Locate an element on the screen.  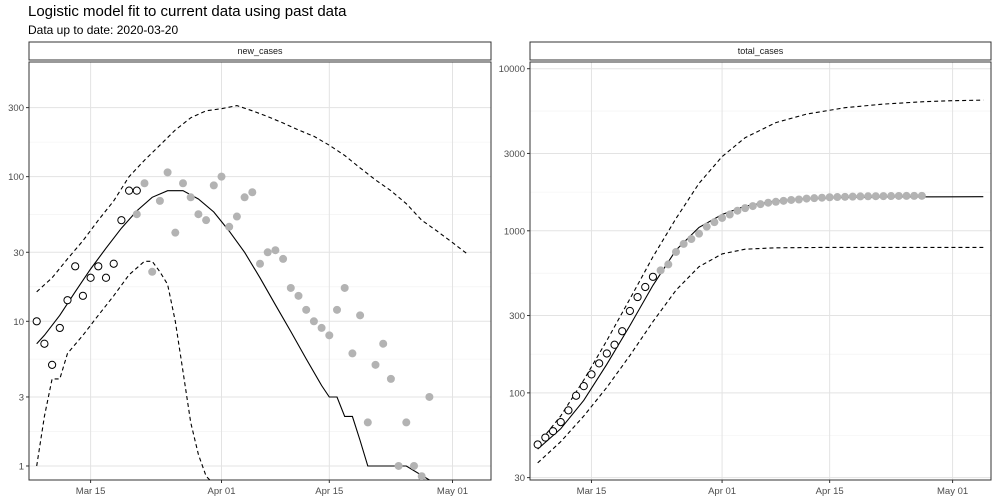
facet-strip-label: new_cases is located at coordinates (260, 51).